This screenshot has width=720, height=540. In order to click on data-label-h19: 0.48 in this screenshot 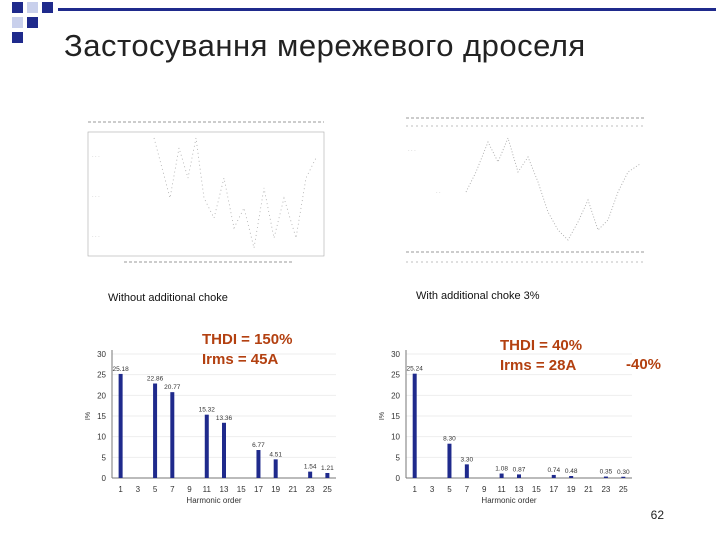, I will do `click(571, 471)`.